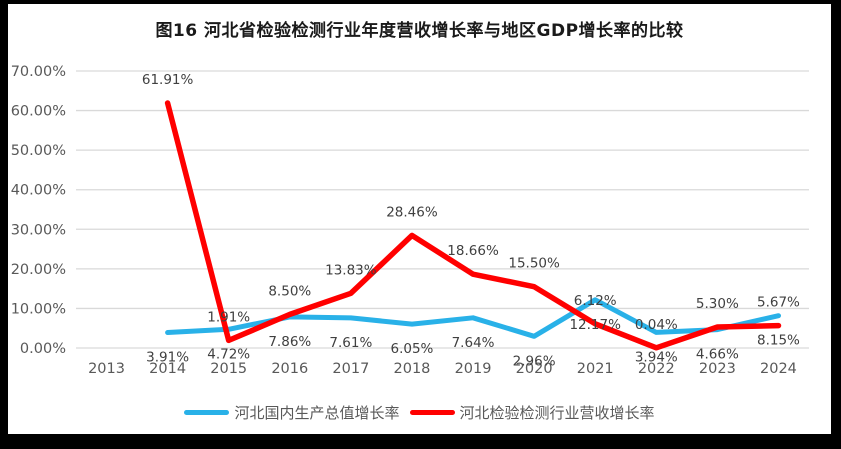 The width and height of the screenshot is (841, 449). What do you see at coordinates (412, 212) in the screenshot?
I see `data-label: 28.46%` at bounding box center [412, 212].